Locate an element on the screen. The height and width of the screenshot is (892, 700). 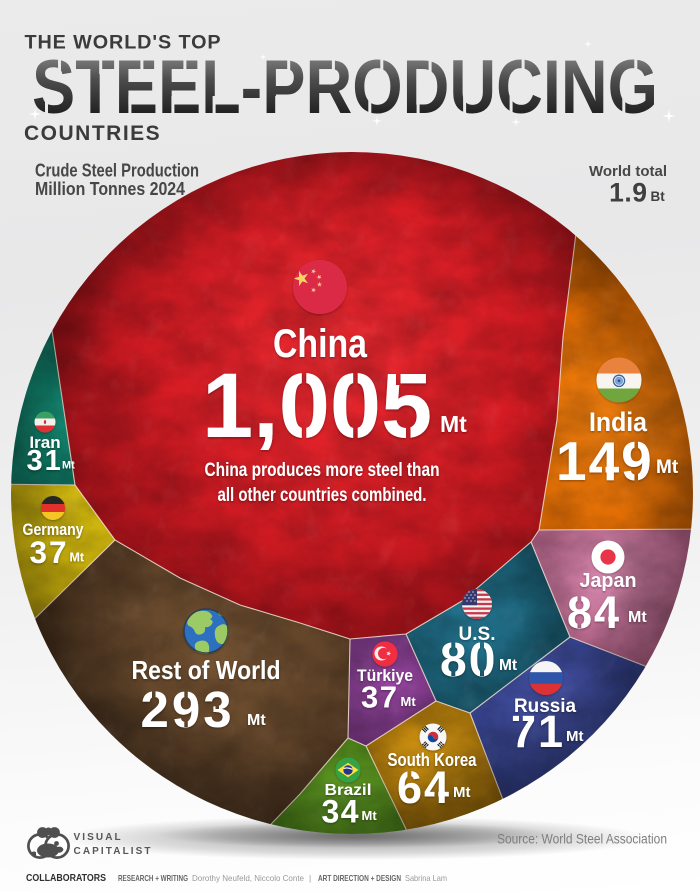
svg-text: Sabrina Lam is located at coordinates (426, 878).